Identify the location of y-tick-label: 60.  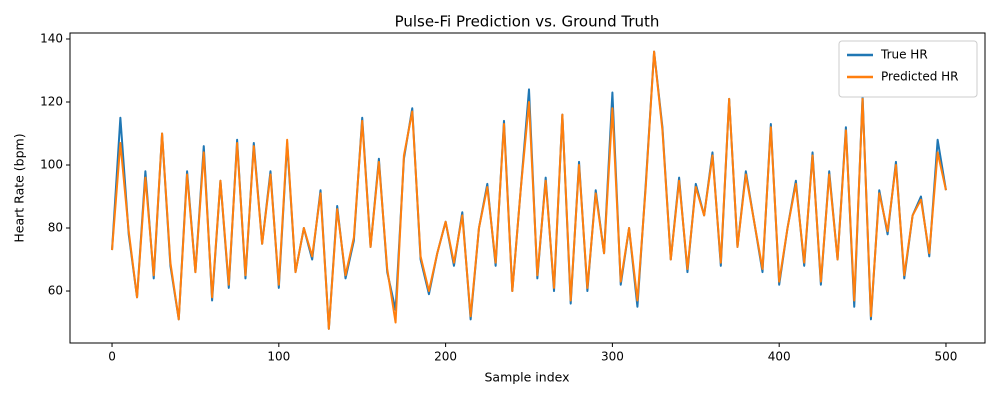
(55, 291).